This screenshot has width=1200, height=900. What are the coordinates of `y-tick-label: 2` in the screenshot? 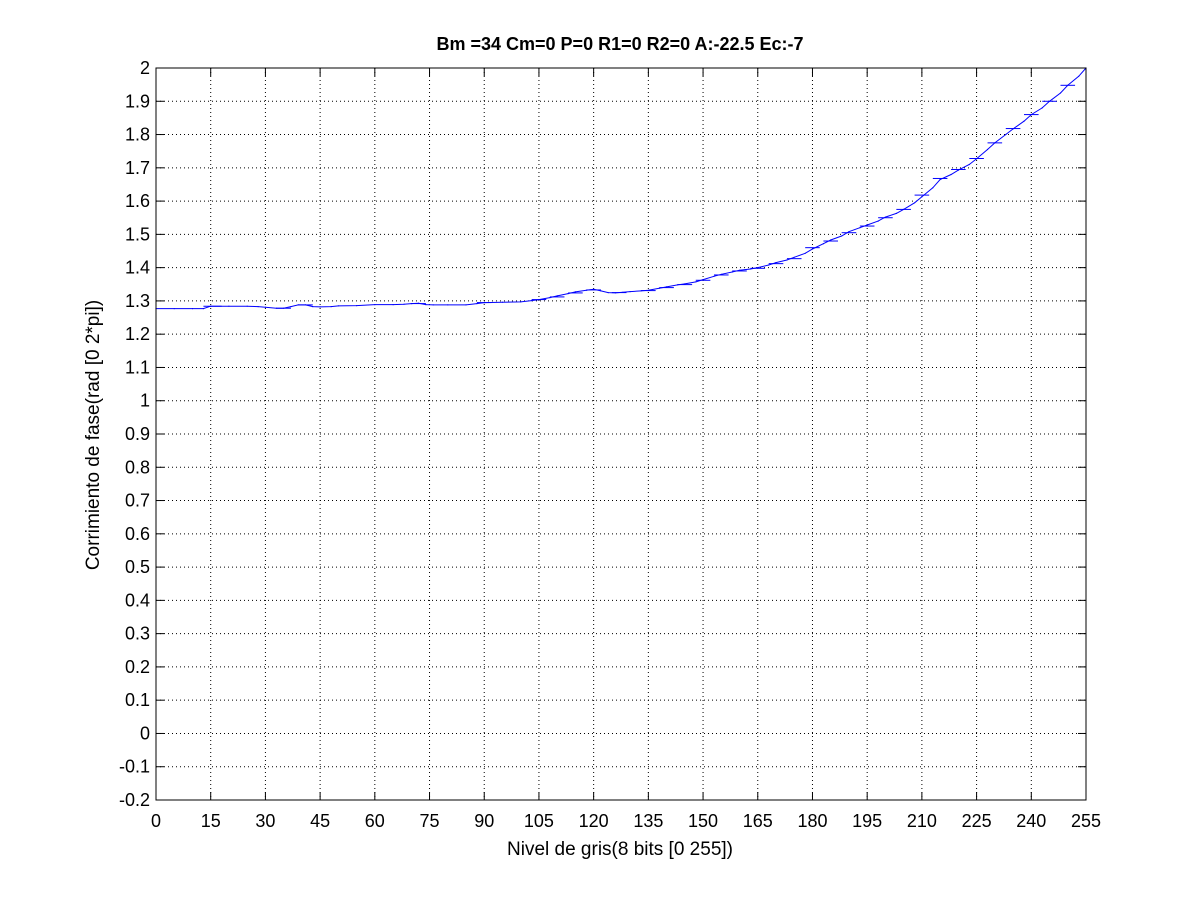 It's located at (145, 68).